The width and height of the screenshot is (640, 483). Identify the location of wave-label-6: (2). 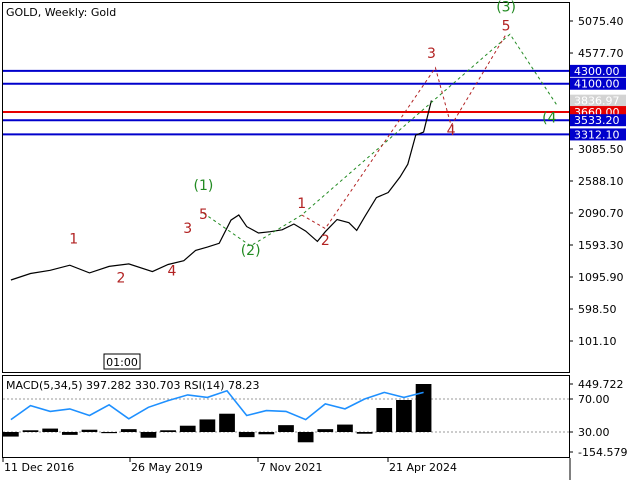
(251, 251).